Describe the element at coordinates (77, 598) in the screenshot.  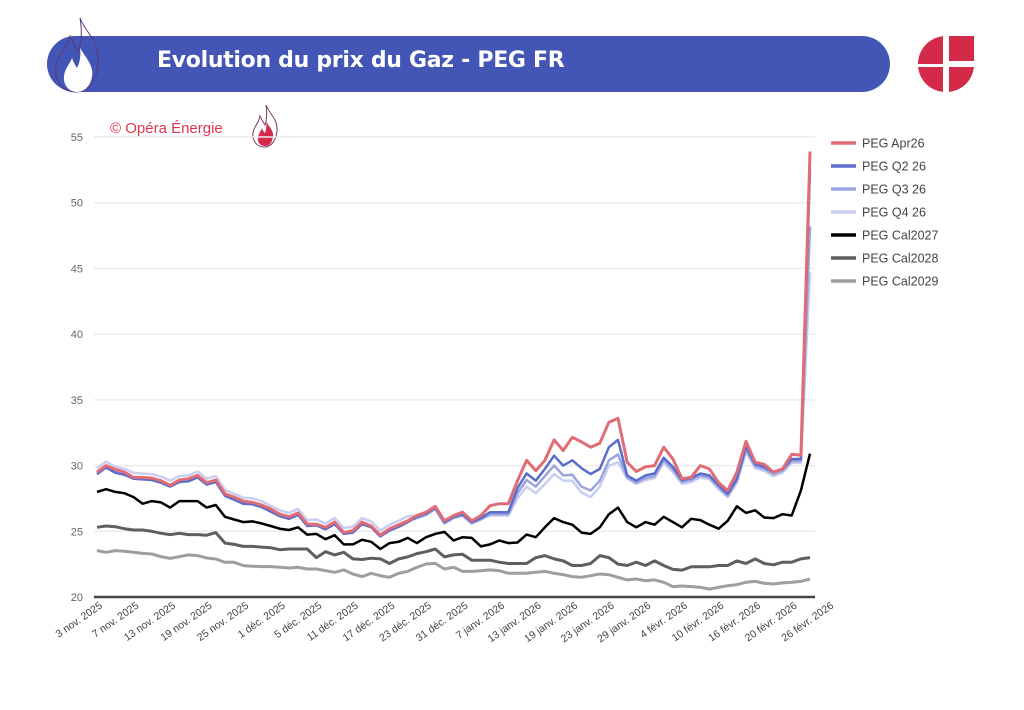
I see `y-tick-label: 20` at that location.